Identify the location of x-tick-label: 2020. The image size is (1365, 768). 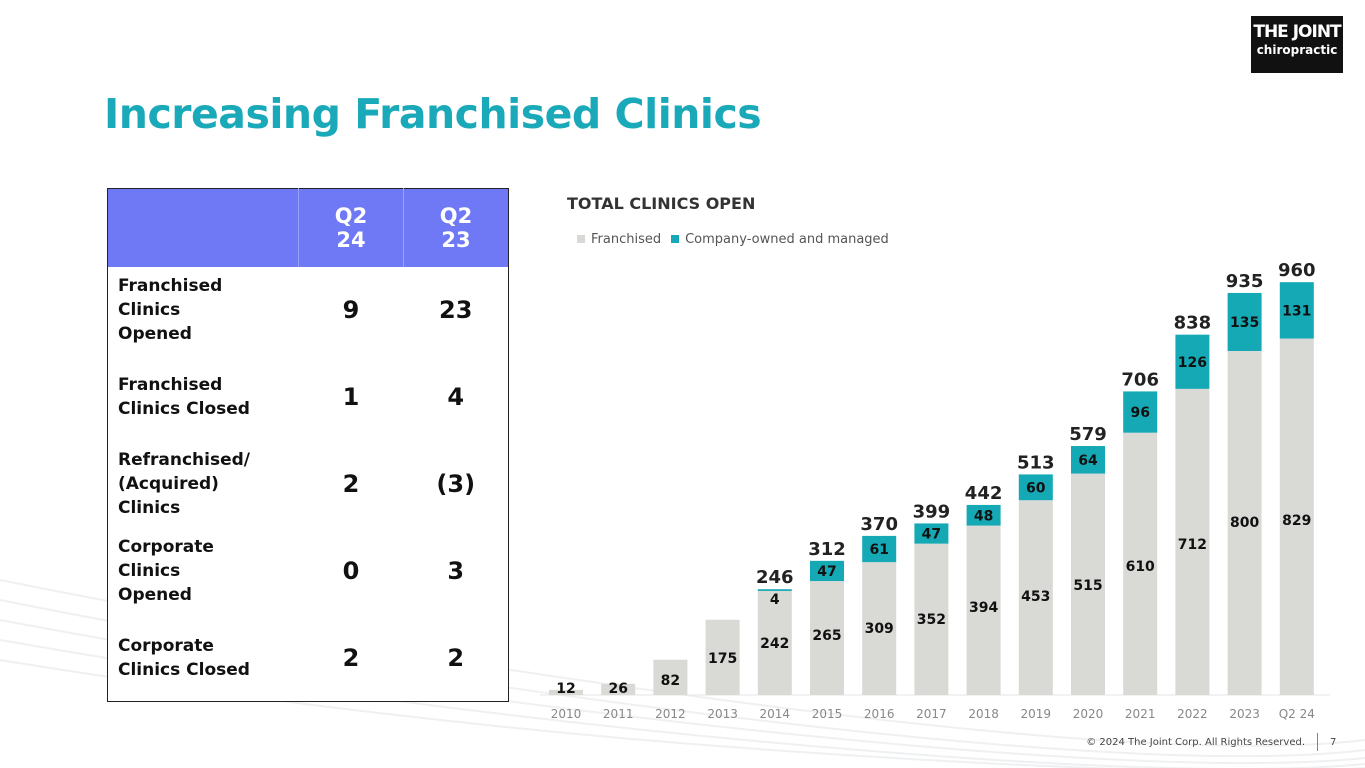
(1088, 714).